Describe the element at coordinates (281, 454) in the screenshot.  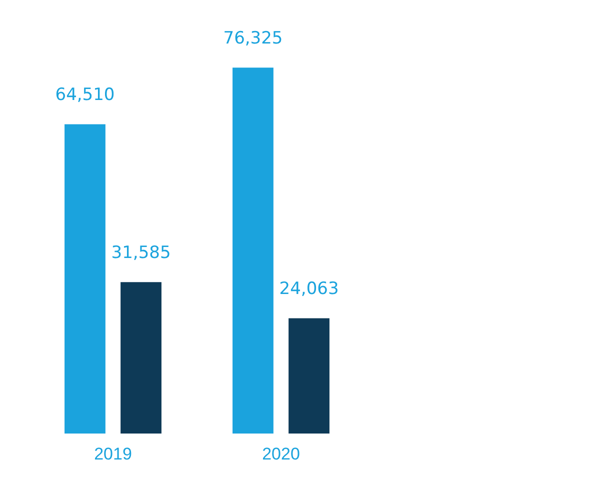
I see `x-tick-label: 2020` at that location.